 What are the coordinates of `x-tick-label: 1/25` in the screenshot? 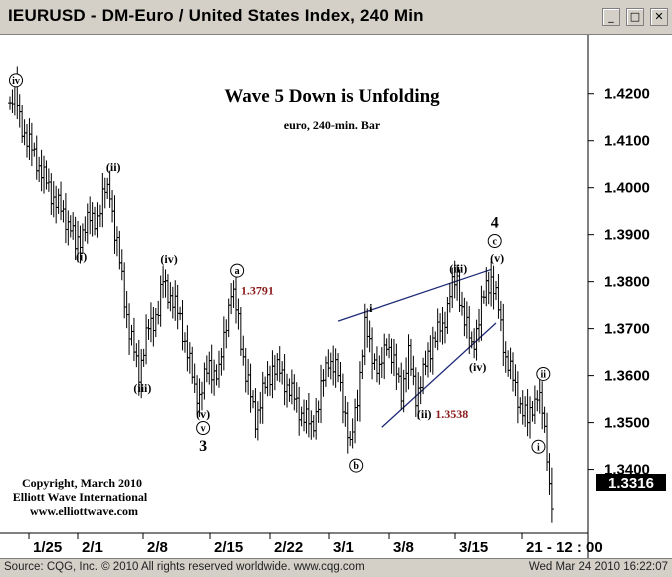 It's located at (47, 547).